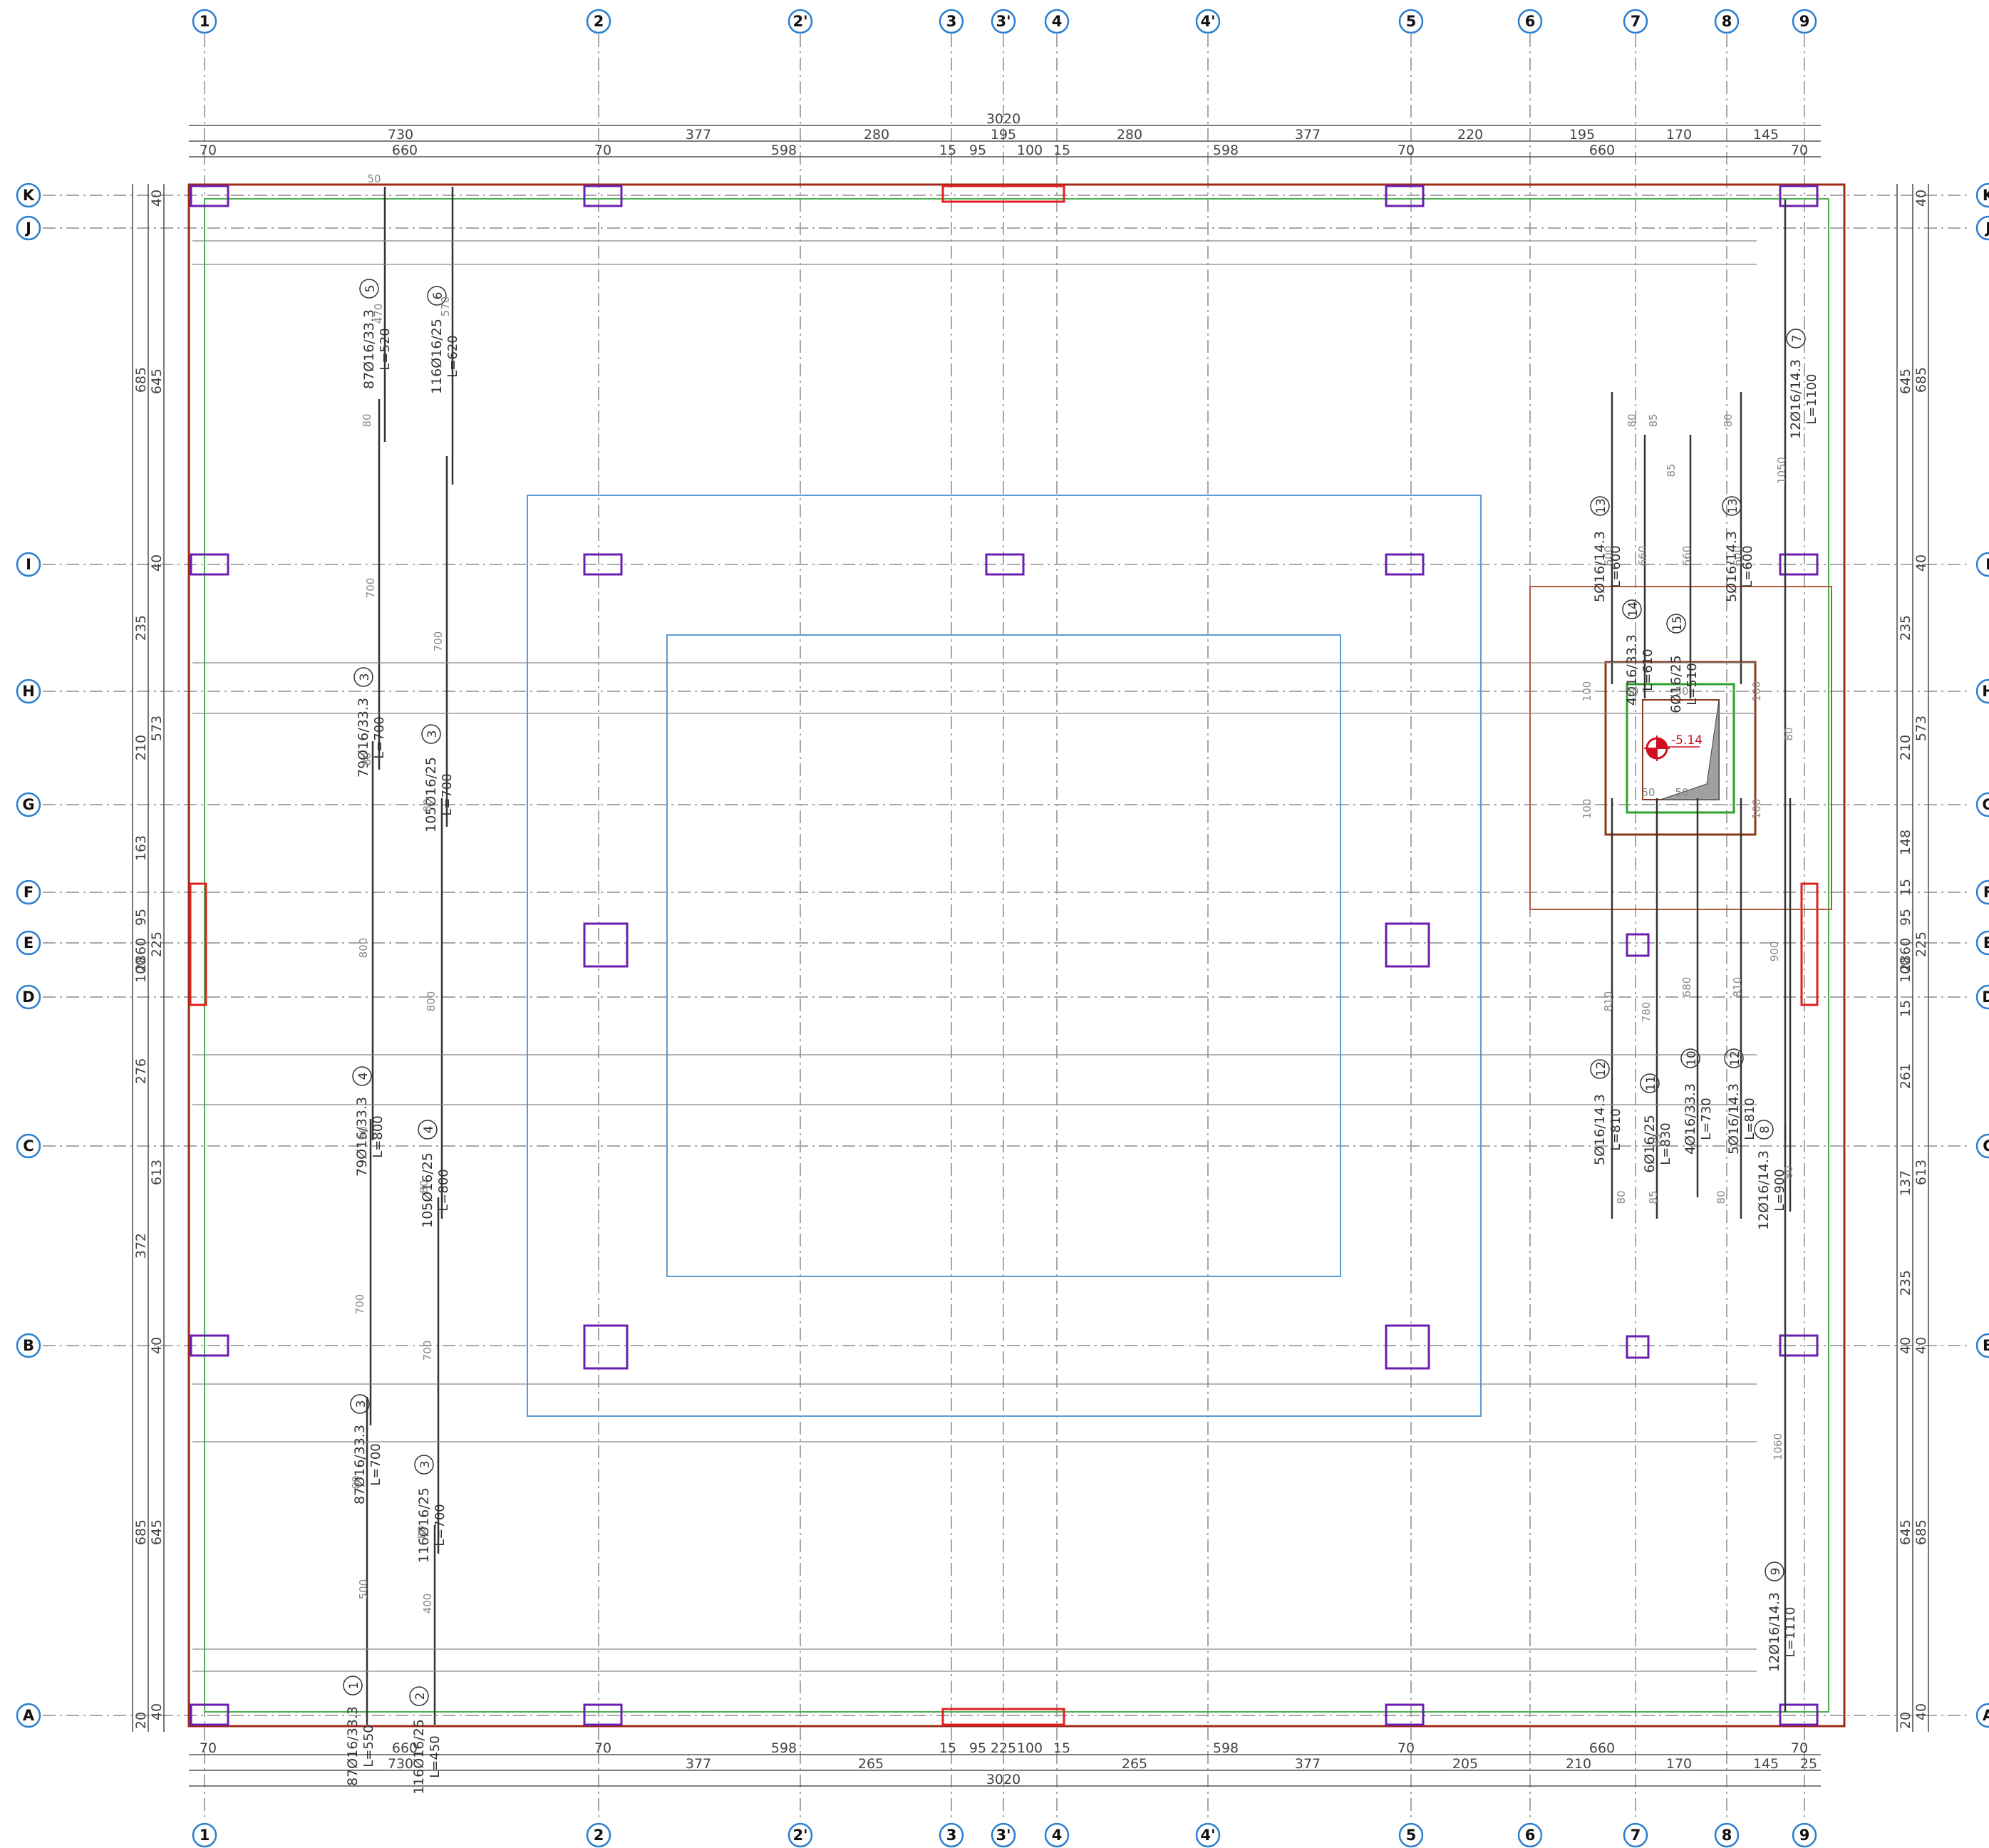  What do you see at coordinates (1905, 1076) in the screenshot?
I see `dimension-label: 261` at bounding box center [1905, 1076].